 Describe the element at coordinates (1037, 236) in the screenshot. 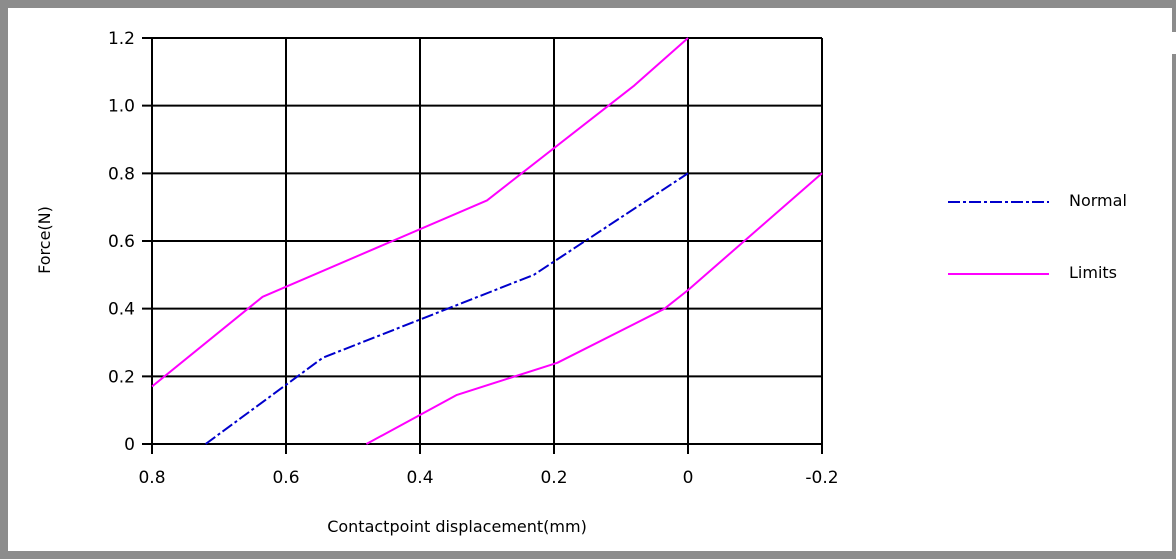

I see `legend: Normal Limits` at that location.